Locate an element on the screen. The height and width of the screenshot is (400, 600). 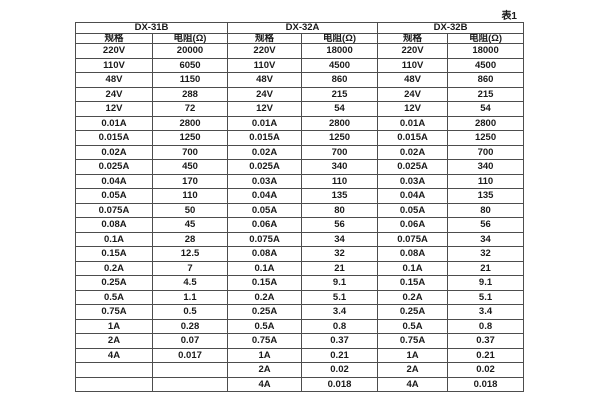
resistance-cell: 3.4 is located at coordinates (340, 312).